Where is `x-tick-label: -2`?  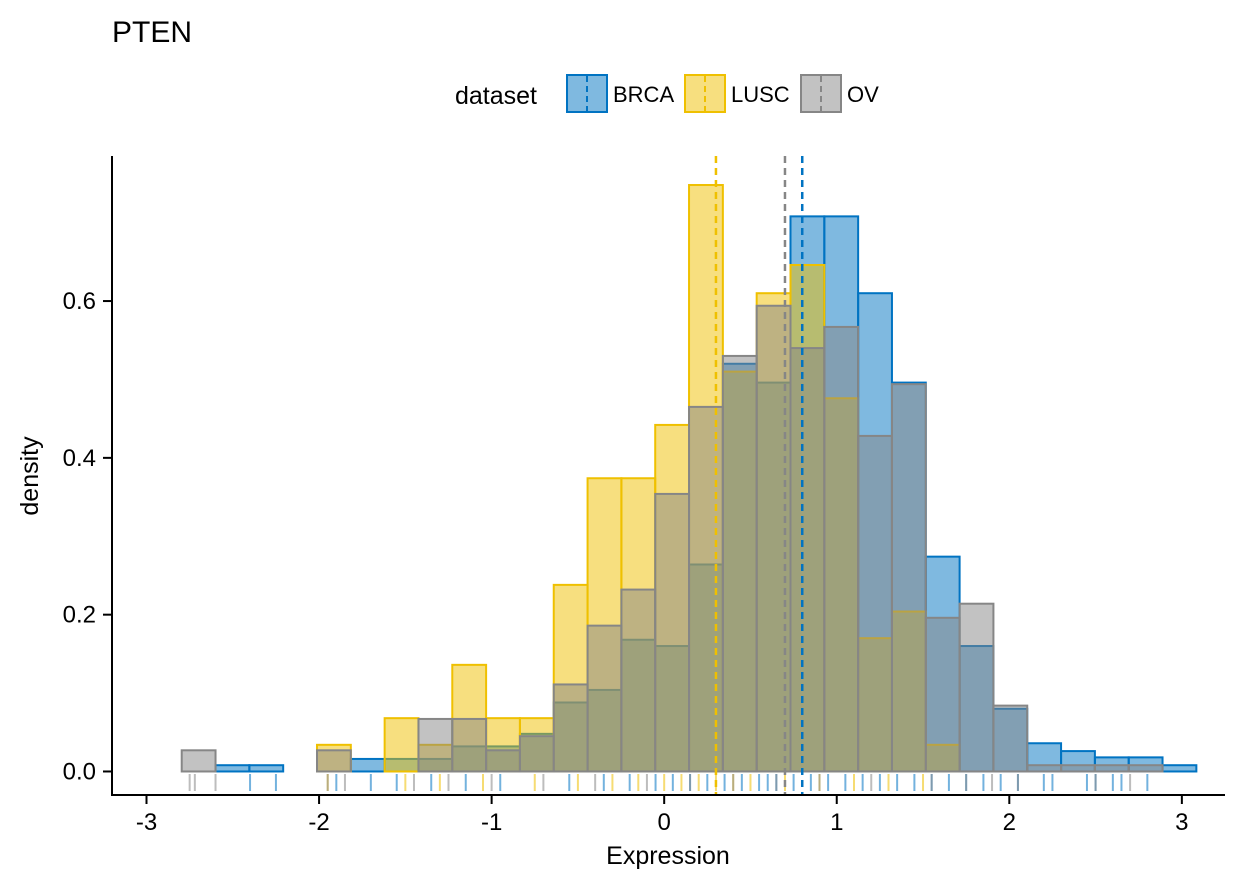
x-tick-label: -2 is located at coordinates (318, 822).